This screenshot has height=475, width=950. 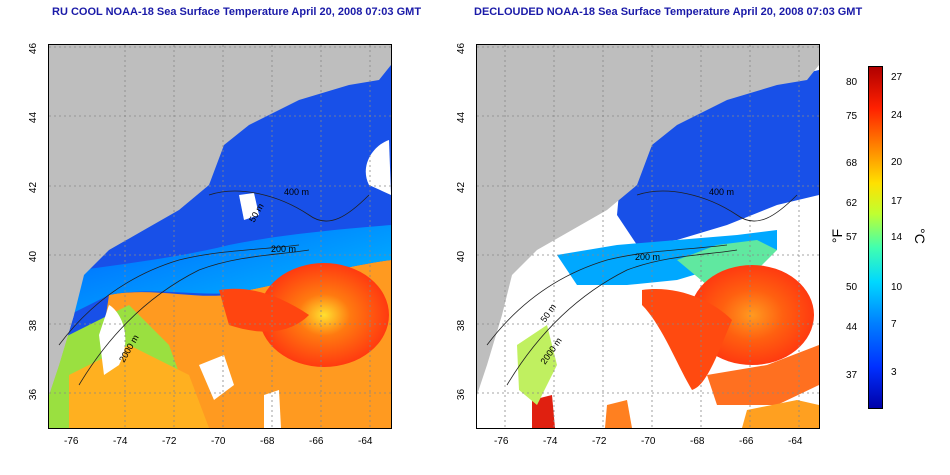 What do you see at coordinates (897, 162) in the screenshot?
I see `celsius-tick: 20` at bounding box center [897, 162].